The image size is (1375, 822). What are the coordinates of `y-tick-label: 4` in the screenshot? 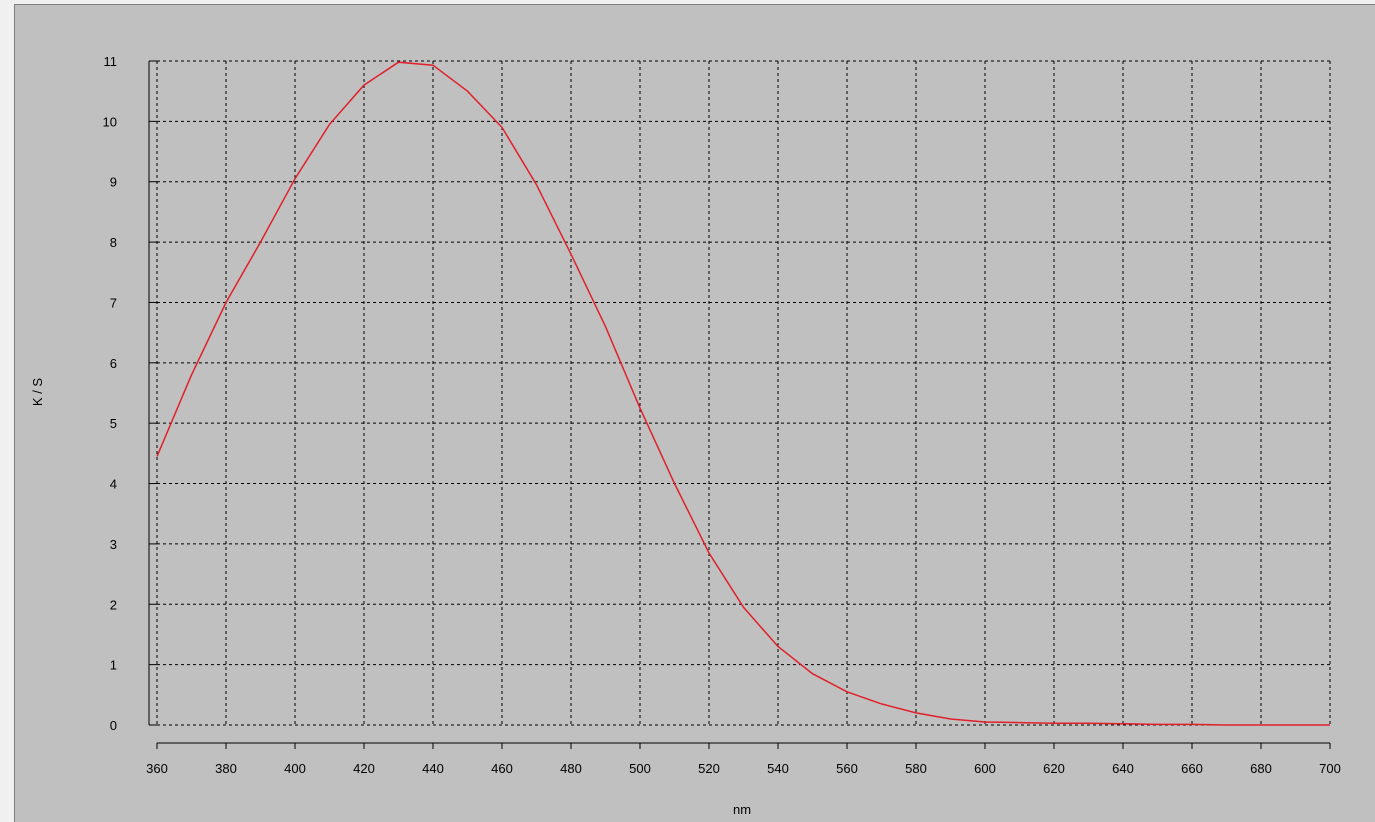 It's located at (113, 484).